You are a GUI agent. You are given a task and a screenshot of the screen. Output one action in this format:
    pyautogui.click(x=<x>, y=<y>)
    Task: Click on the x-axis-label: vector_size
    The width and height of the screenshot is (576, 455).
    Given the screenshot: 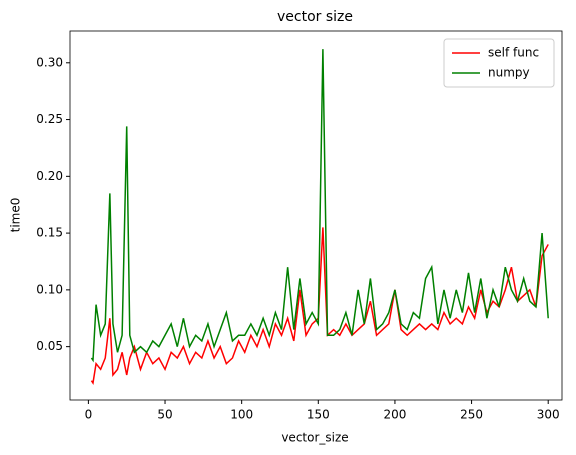 What is the action you would take?
    pyautogui.click(x=314, y=438)
    